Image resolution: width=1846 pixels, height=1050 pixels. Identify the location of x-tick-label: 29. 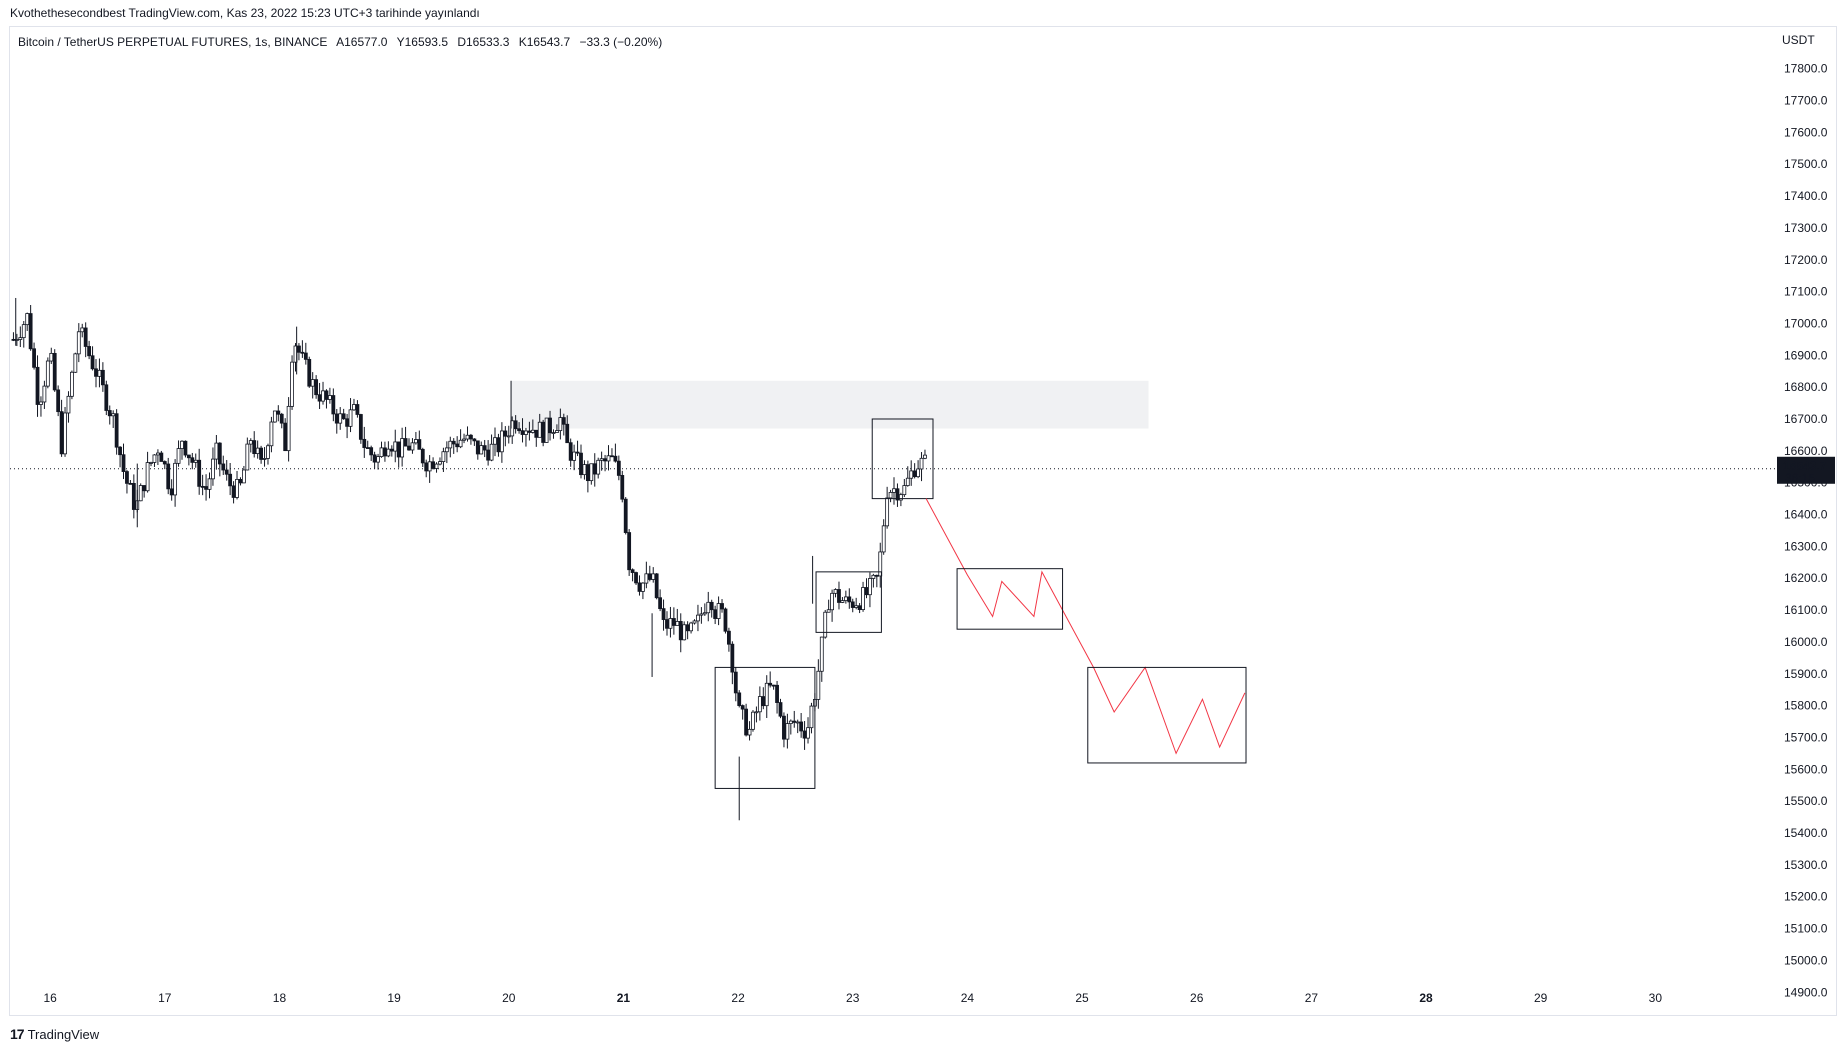
(1541, 998).